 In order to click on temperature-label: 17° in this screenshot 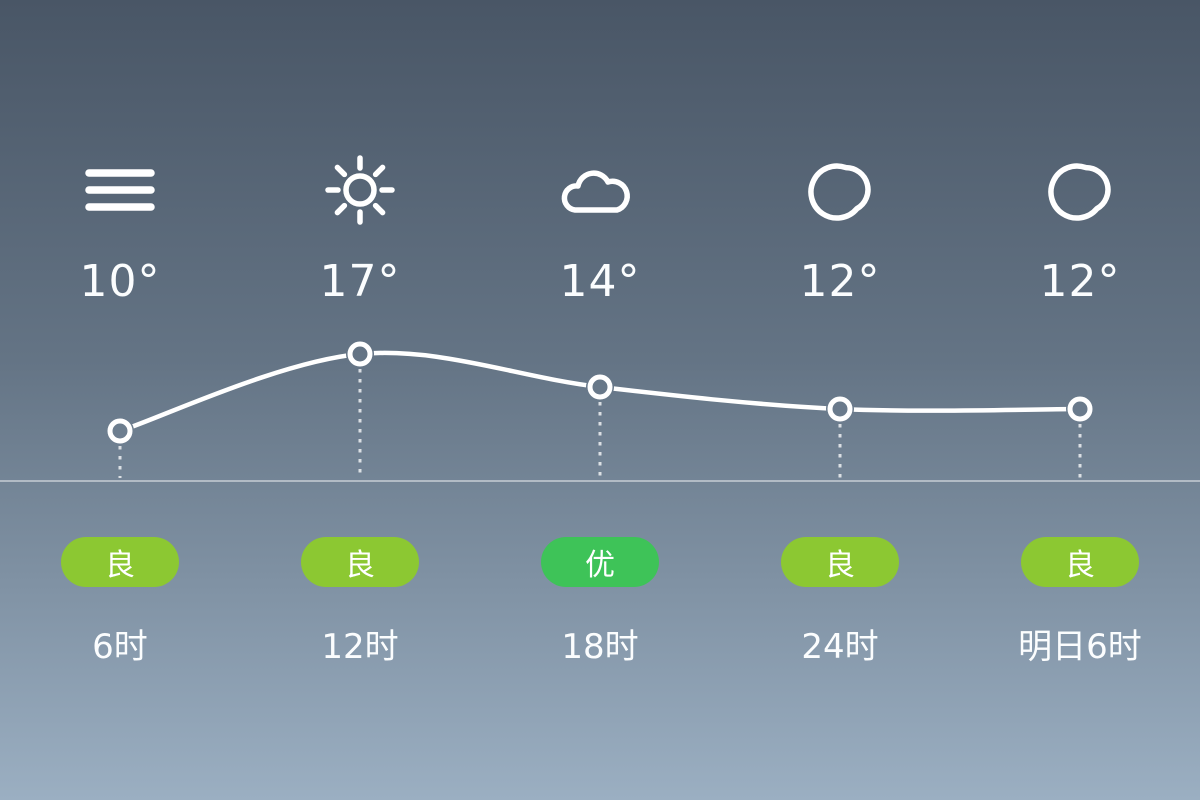, I will do `click(360, 281)`.